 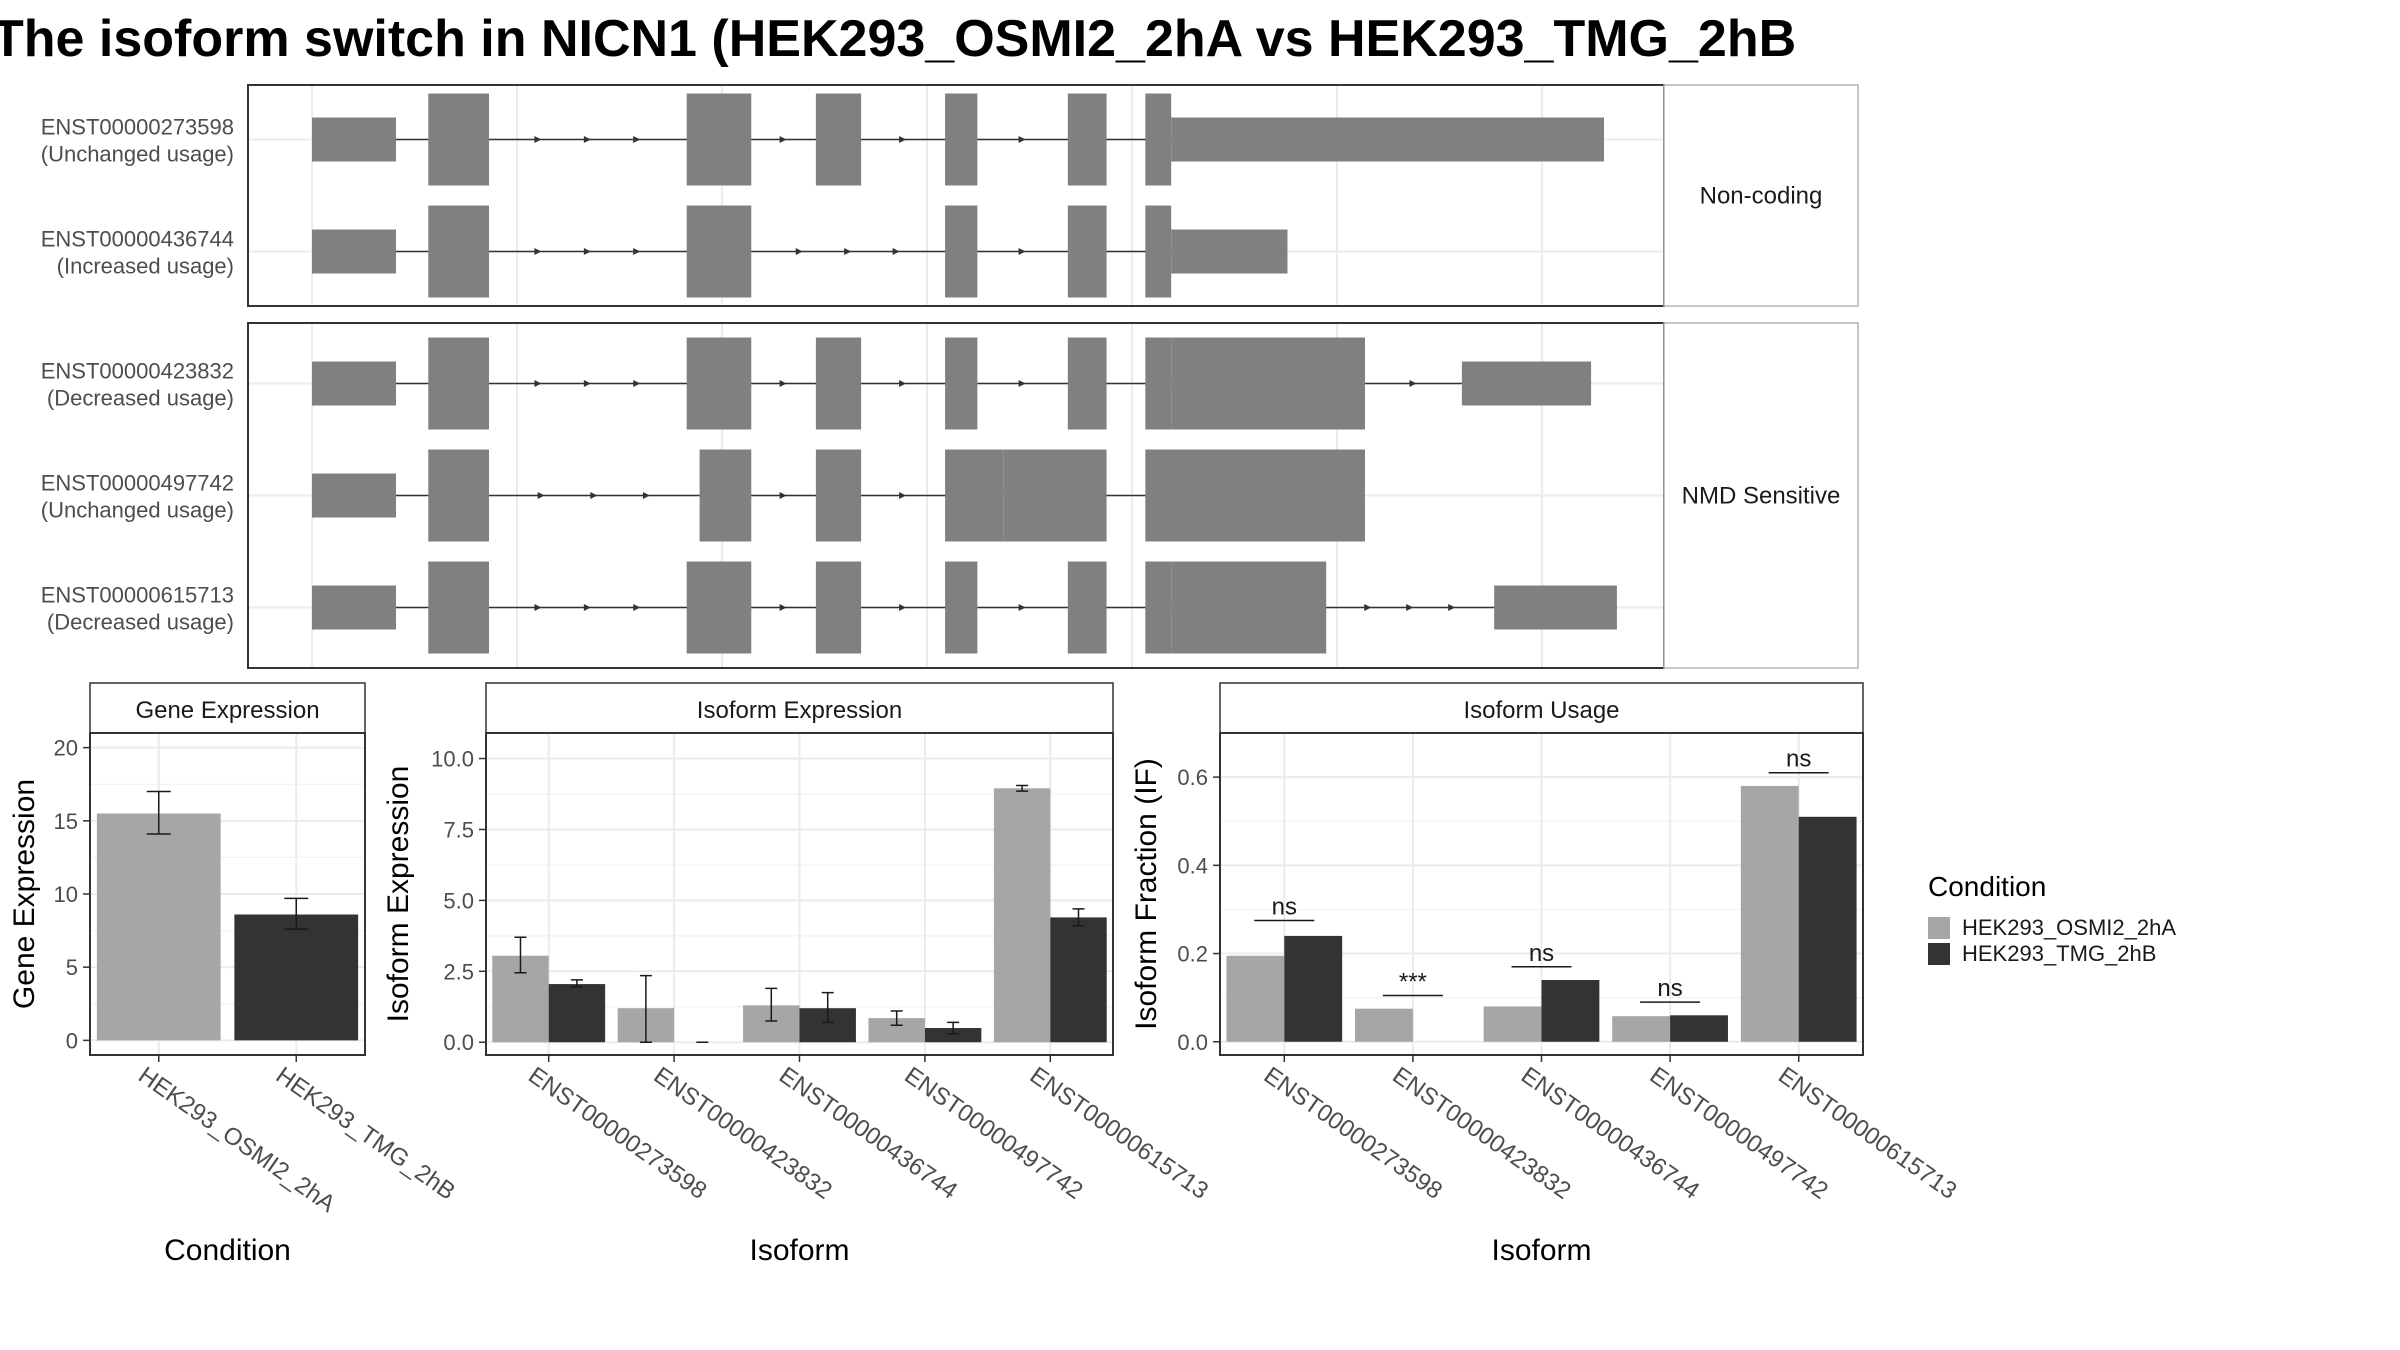 I want to click on y-tick-label: 0.4, so click(x=1192, y=865).